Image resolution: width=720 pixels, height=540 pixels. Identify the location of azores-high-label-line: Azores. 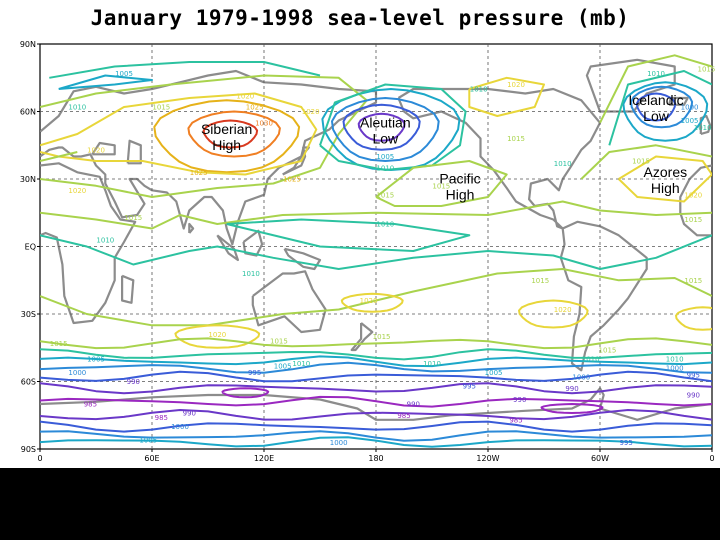
(666, 172).